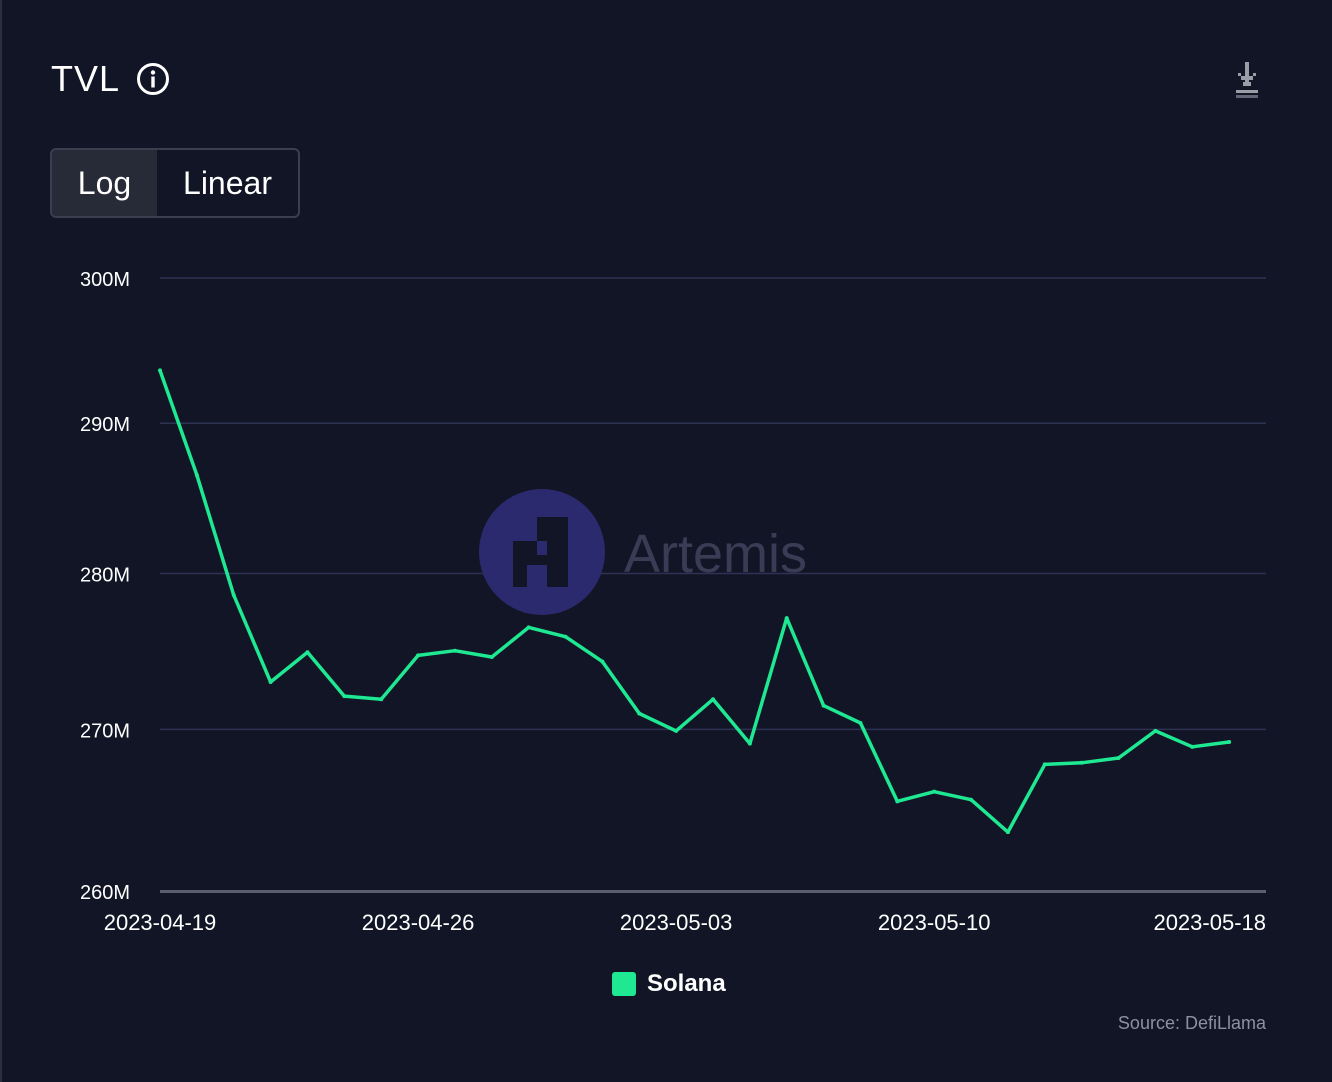 The image size is (1332, 1082). Describe the element at coordinates (105, 731) in the screenshot. I see `y-tick-label: 270M` at that location.